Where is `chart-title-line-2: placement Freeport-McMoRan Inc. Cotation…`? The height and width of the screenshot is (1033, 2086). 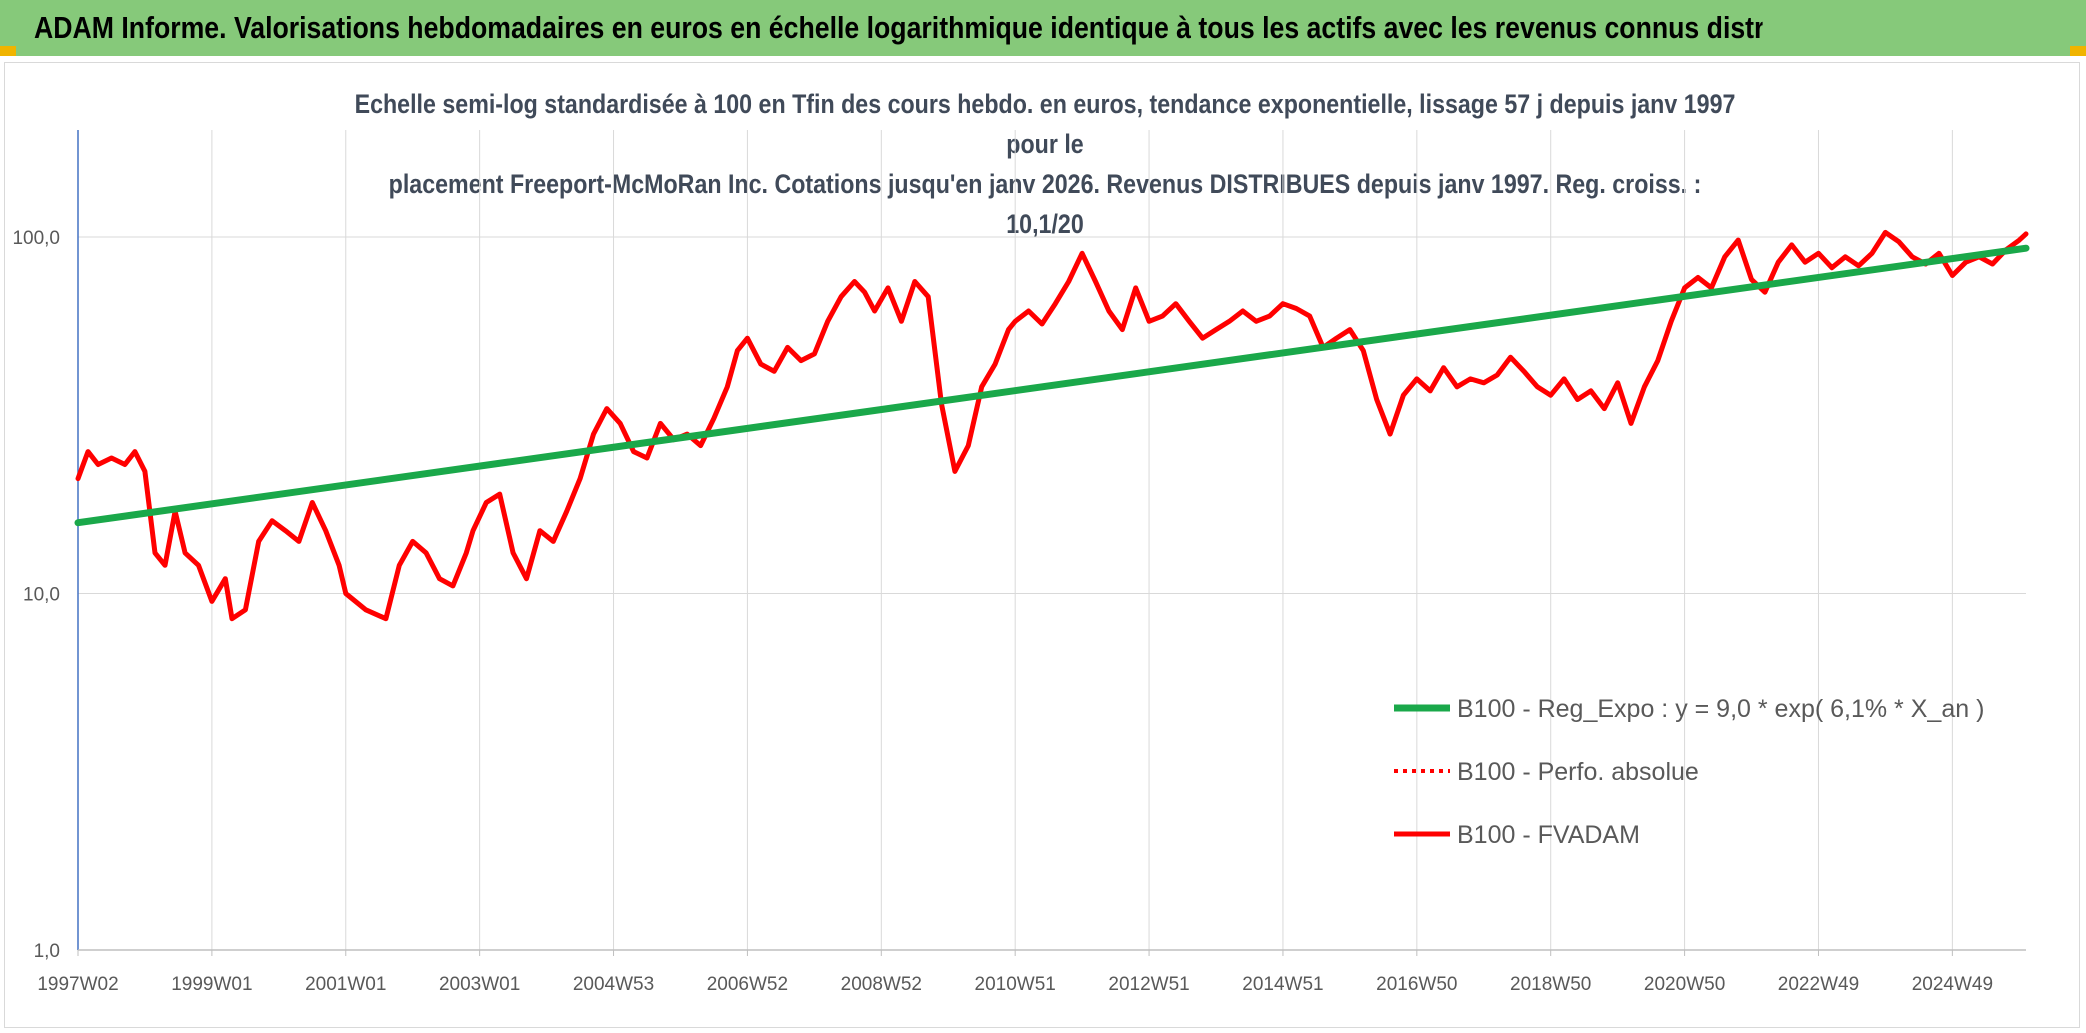
chart-title-line-2: placement Freeport-McMoRan Inc. Cotation… is located at coordinates (1045, 204).